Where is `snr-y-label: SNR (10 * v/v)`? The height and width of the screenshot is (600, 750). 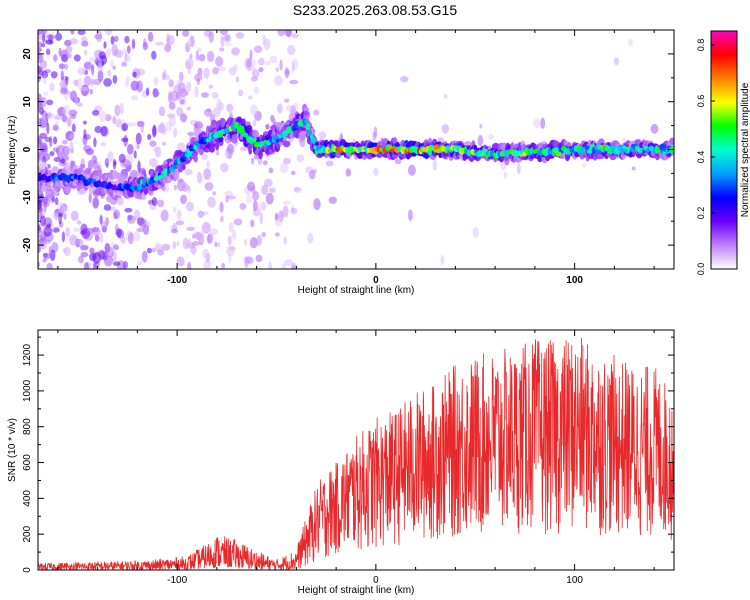 snr-y-label: SNR (10 * v/v) is located at coordinates (12, 450).